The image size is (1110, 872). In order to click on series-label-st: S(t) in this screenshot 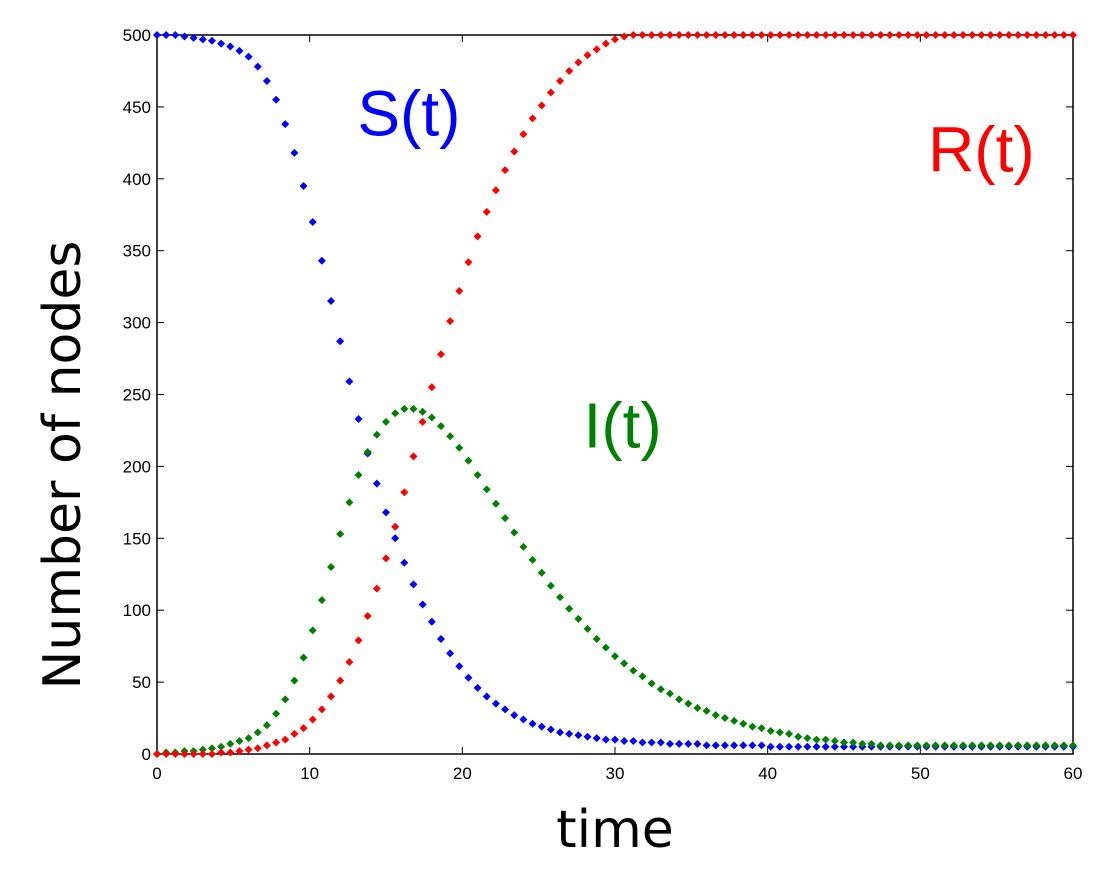, I will do `click(408, 114)`.